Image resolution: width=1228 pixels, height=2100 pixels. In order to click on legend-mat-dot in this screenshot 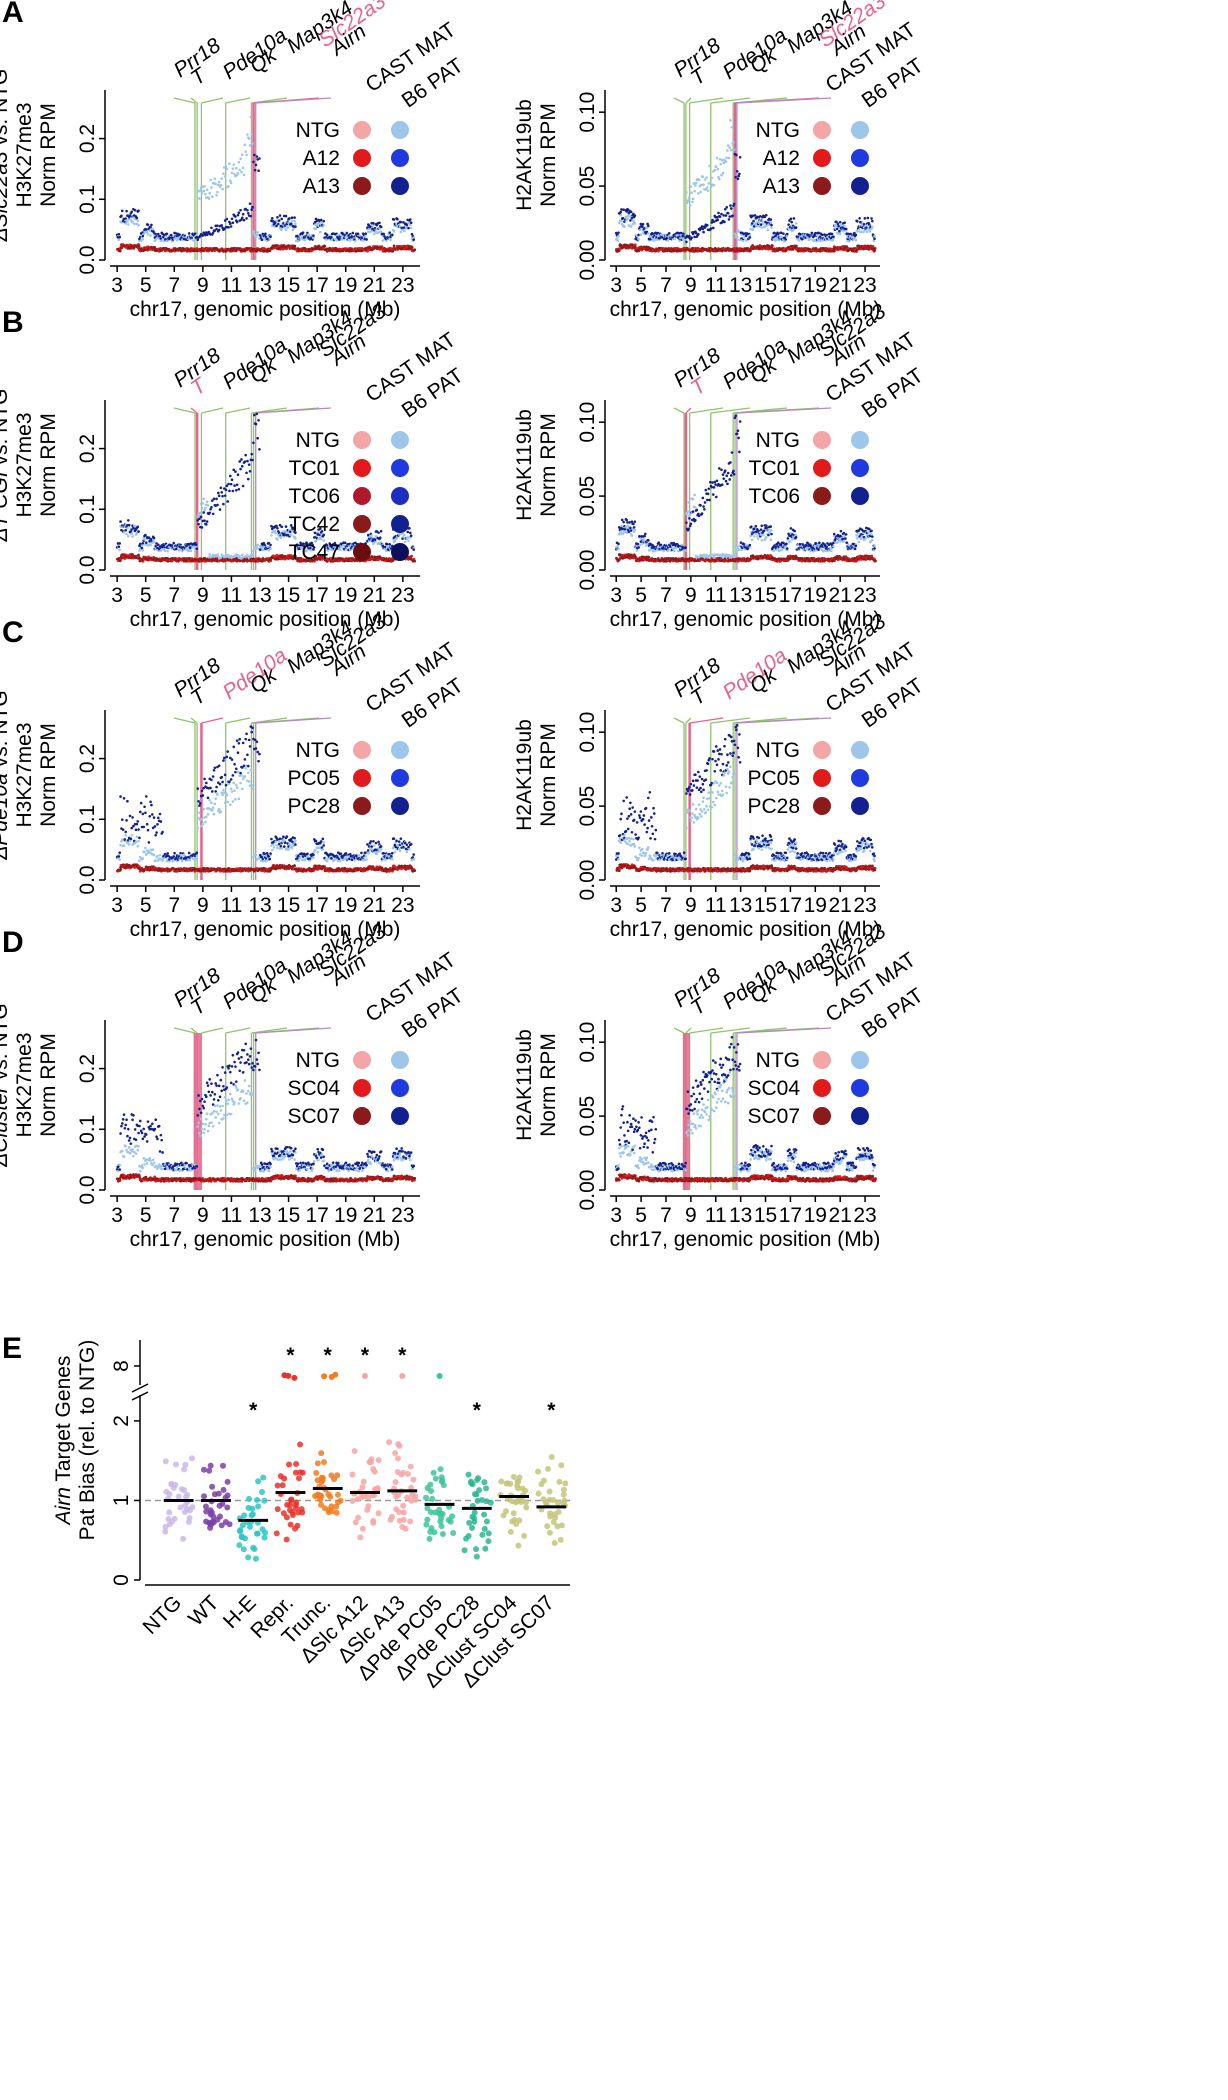, I will do `click(362, 158)`.